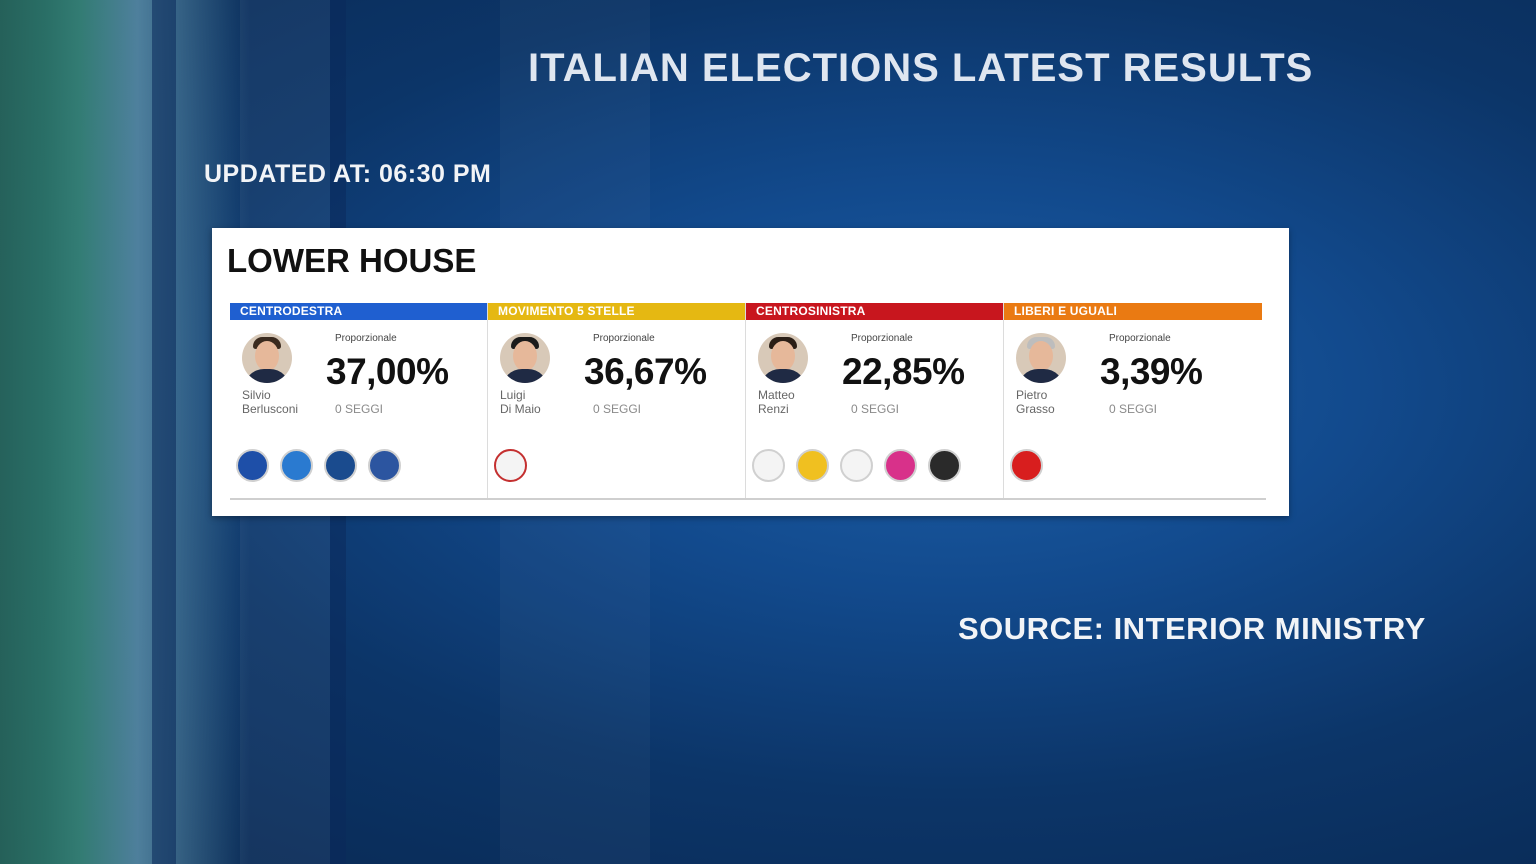  Describe the element at coordinates (1133, 311) in the screenshot. I see `coalition-header: LIBERI E UGUALI` at that location.